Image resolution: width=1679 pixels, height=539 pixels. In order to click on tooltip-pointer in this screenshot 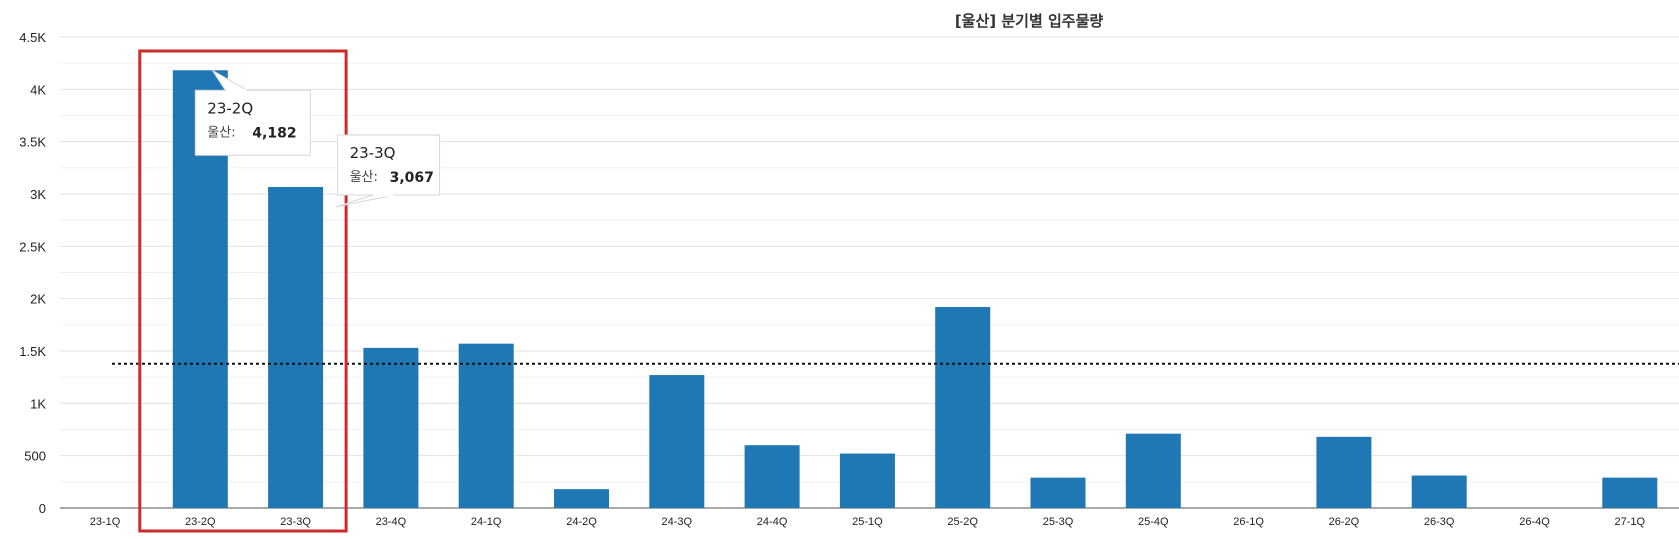, I will do `click(365, 201)`.